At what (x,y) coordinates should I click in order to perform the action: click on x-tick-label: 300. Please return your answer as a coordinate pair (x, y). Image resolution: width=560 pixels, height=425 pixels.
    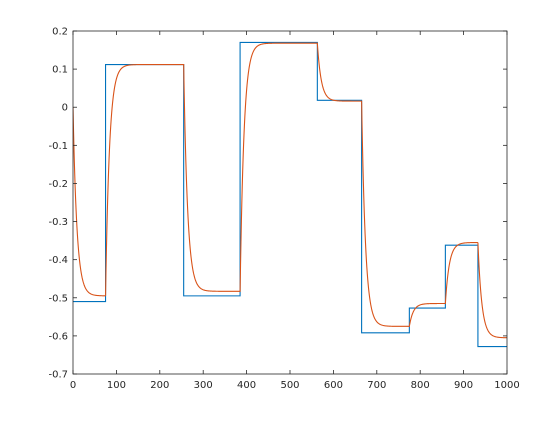
    Looking at the image, I should click on (203, 385).